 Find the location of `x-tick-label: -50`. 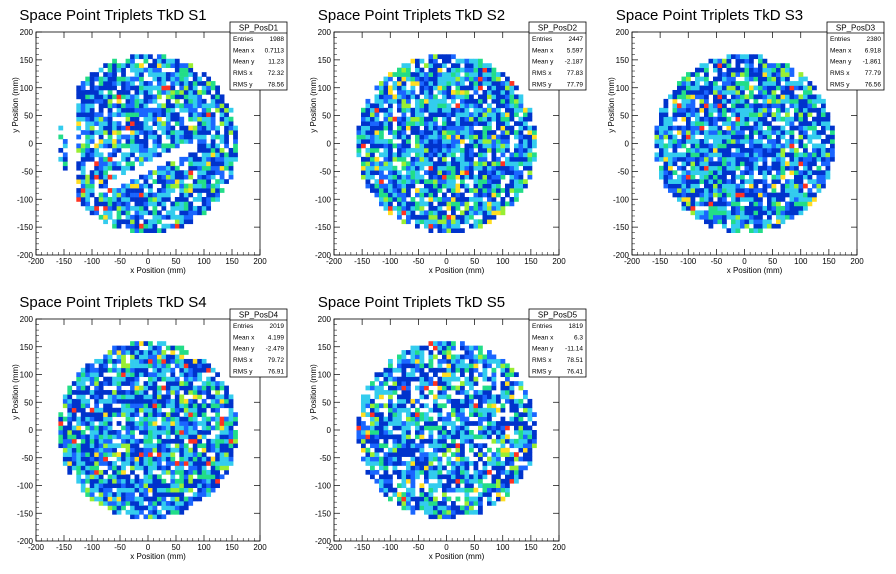

x-tick-label: -50 is located at coordinates (120, 261).